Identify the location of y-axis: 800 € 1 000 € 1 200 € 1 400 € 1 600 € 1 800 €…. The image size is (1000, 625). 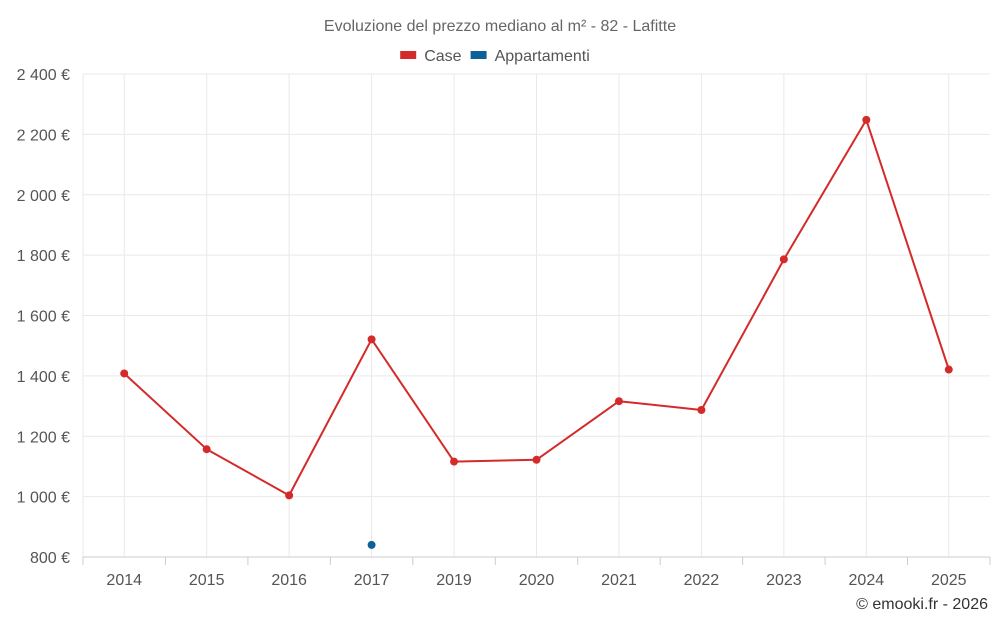
(43, 317).